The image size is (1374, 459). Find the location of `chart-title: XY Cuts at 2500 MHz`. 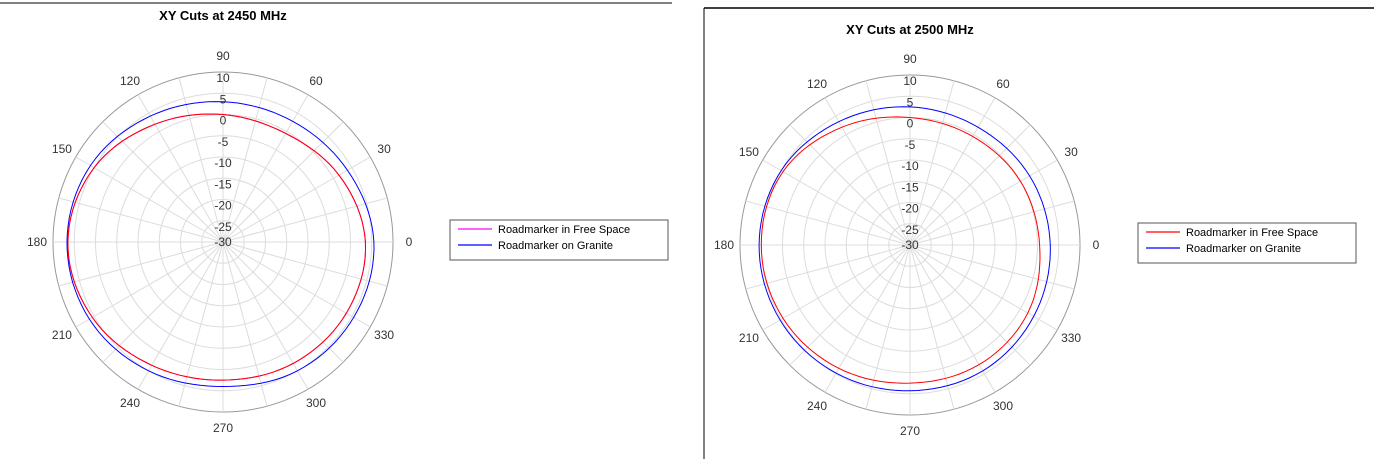

chart-title: XY Cuts at 2500 MHz is located at coordinates (910, 29).